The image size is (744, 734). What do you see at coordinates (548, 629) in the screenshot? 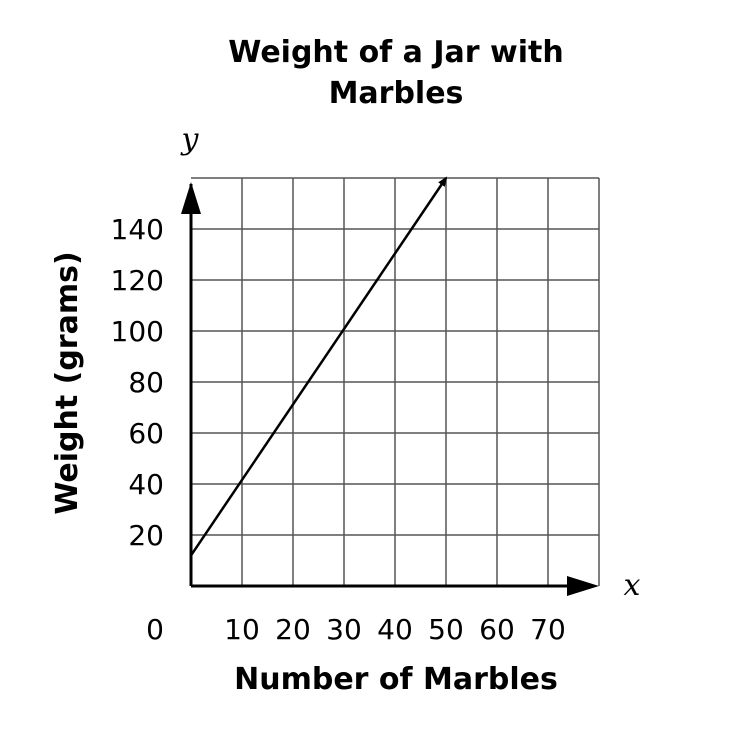
I see `x-tick-label: 70` at bounding box center [548, 629].